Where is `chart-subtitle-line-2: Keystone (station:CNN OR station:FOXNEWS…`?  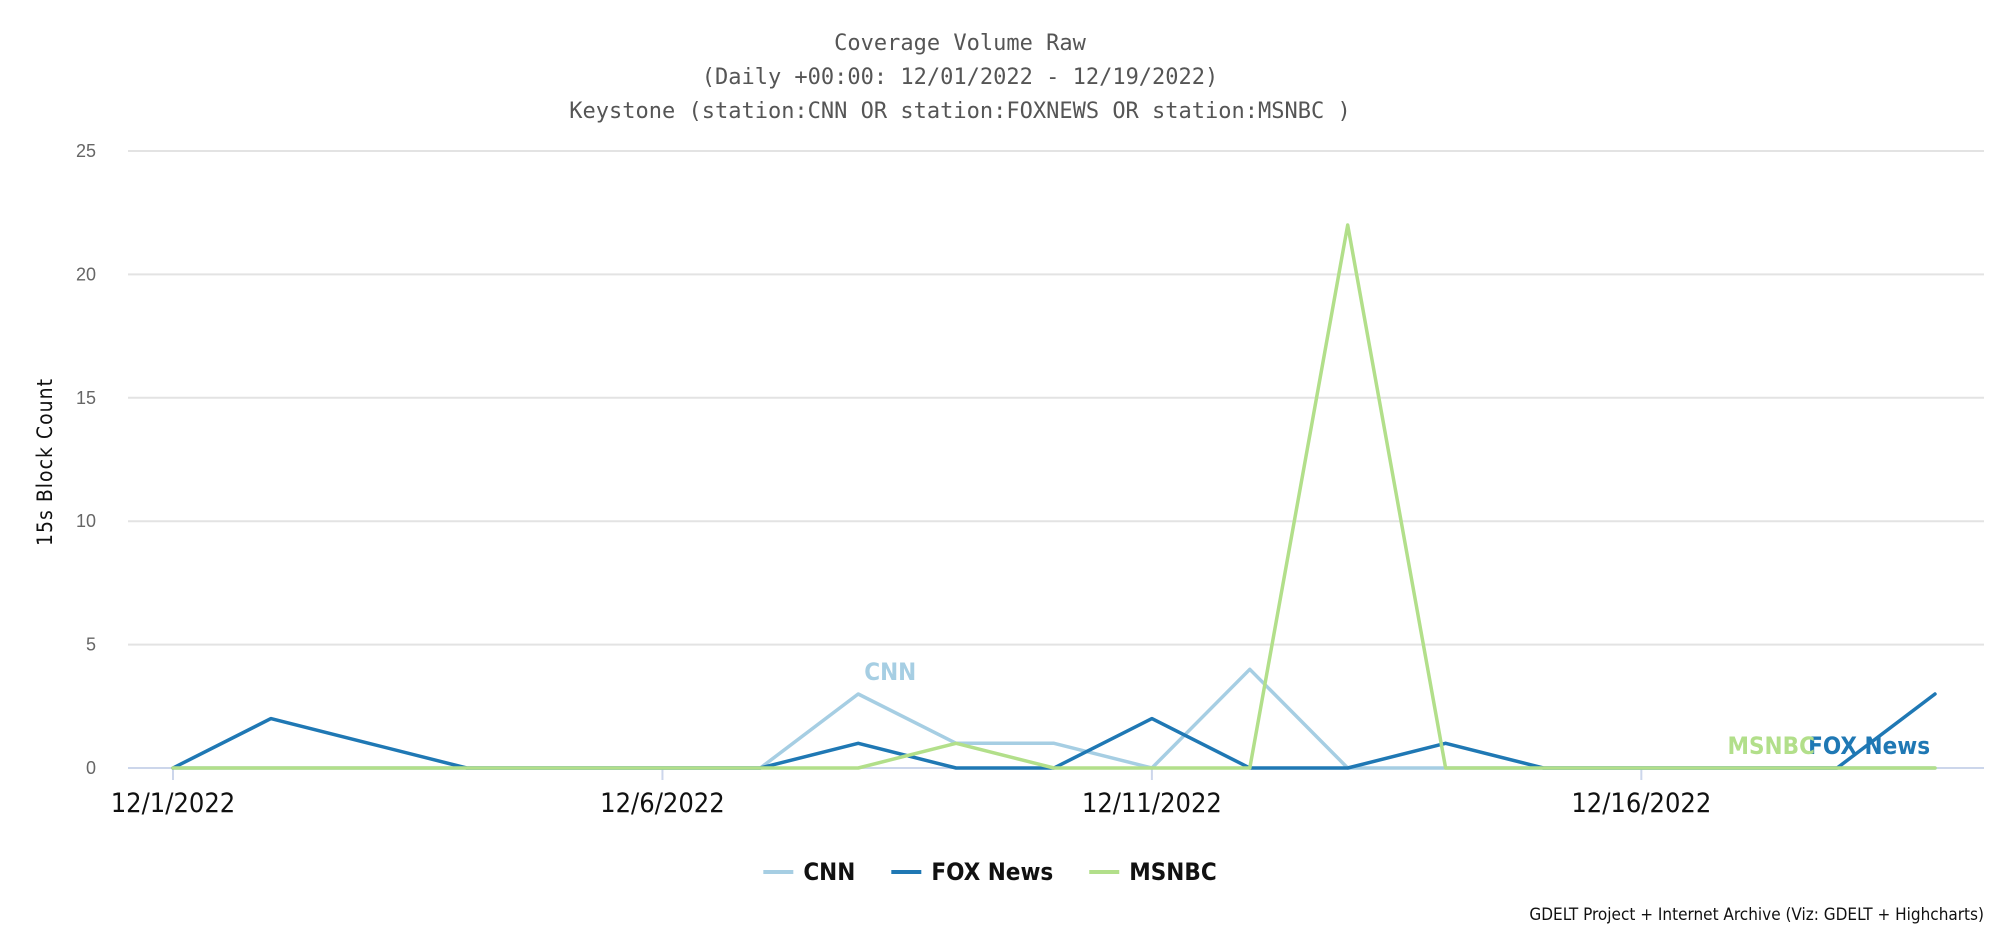
chart-subtitle-line-2: Keystone (station:CNN OR station:FOXNEWS… is located at coordinates (959, 111).